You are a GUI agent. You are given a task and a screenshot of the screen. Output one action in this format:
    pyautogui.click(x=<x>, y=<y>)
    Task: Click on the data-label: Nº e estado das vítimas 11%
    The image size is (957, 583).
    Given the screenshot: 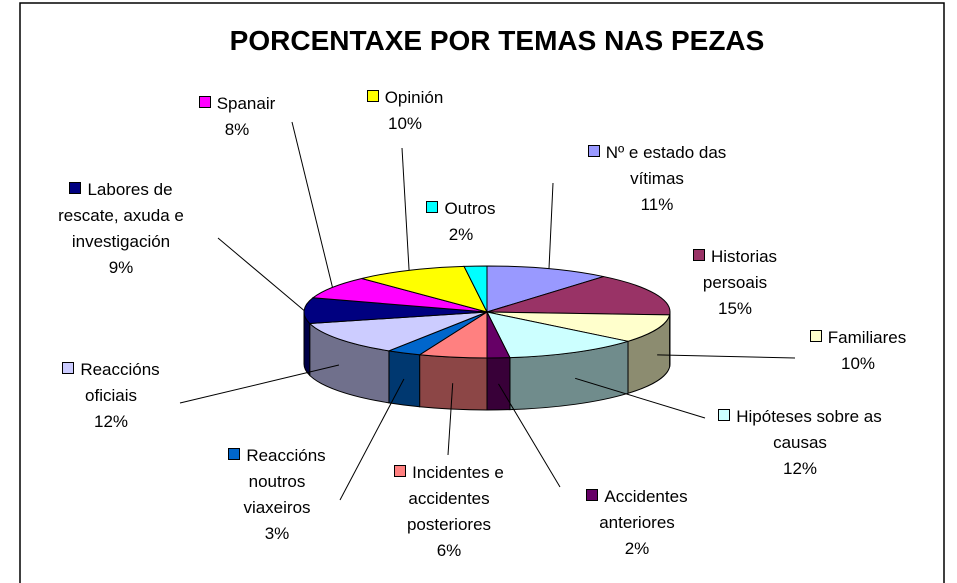 What is the action you would take?
    pyautogui.click(x=657, y=179)
    